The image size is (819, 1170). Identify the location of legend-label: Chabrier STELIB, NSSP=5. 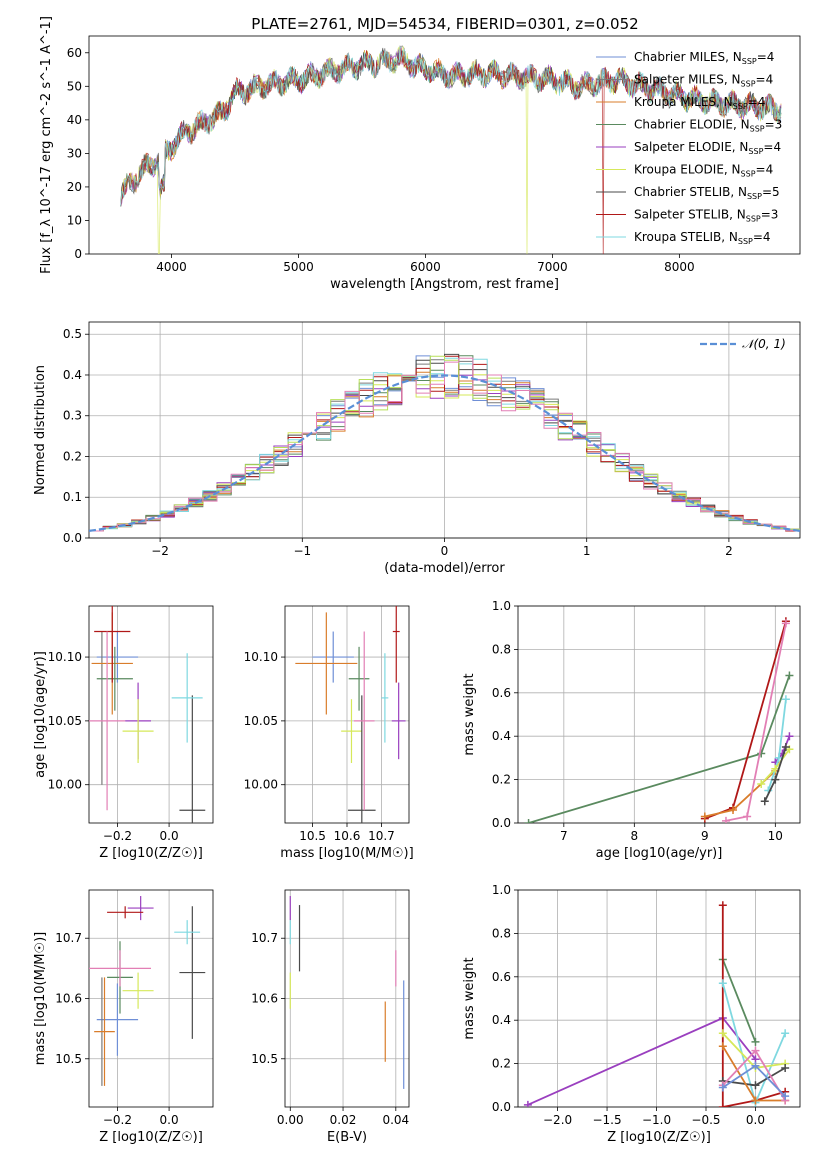
(707, 193).